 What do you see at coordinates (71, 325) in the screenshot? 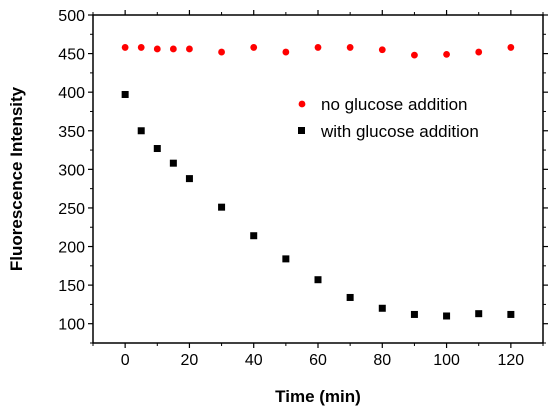
I see `y-tick-label: 100` at bounding box center [71, 325].